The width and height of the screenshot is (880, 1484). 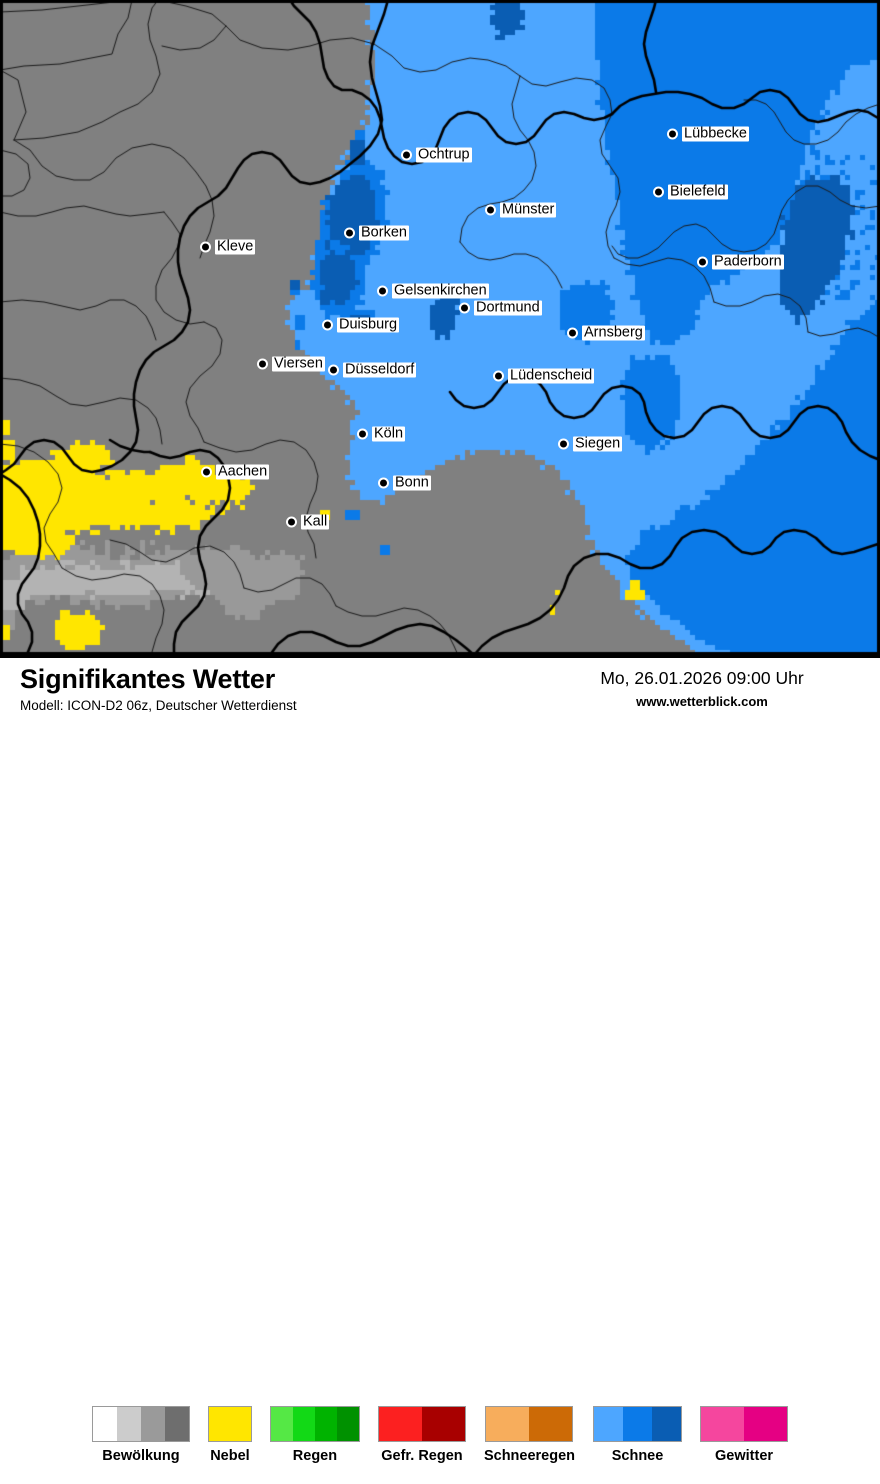 What do you see at coordinates (141, 1456) in the screenshot?
I see `legend-label: Bewölkung` at bounding box center [141, 1456].